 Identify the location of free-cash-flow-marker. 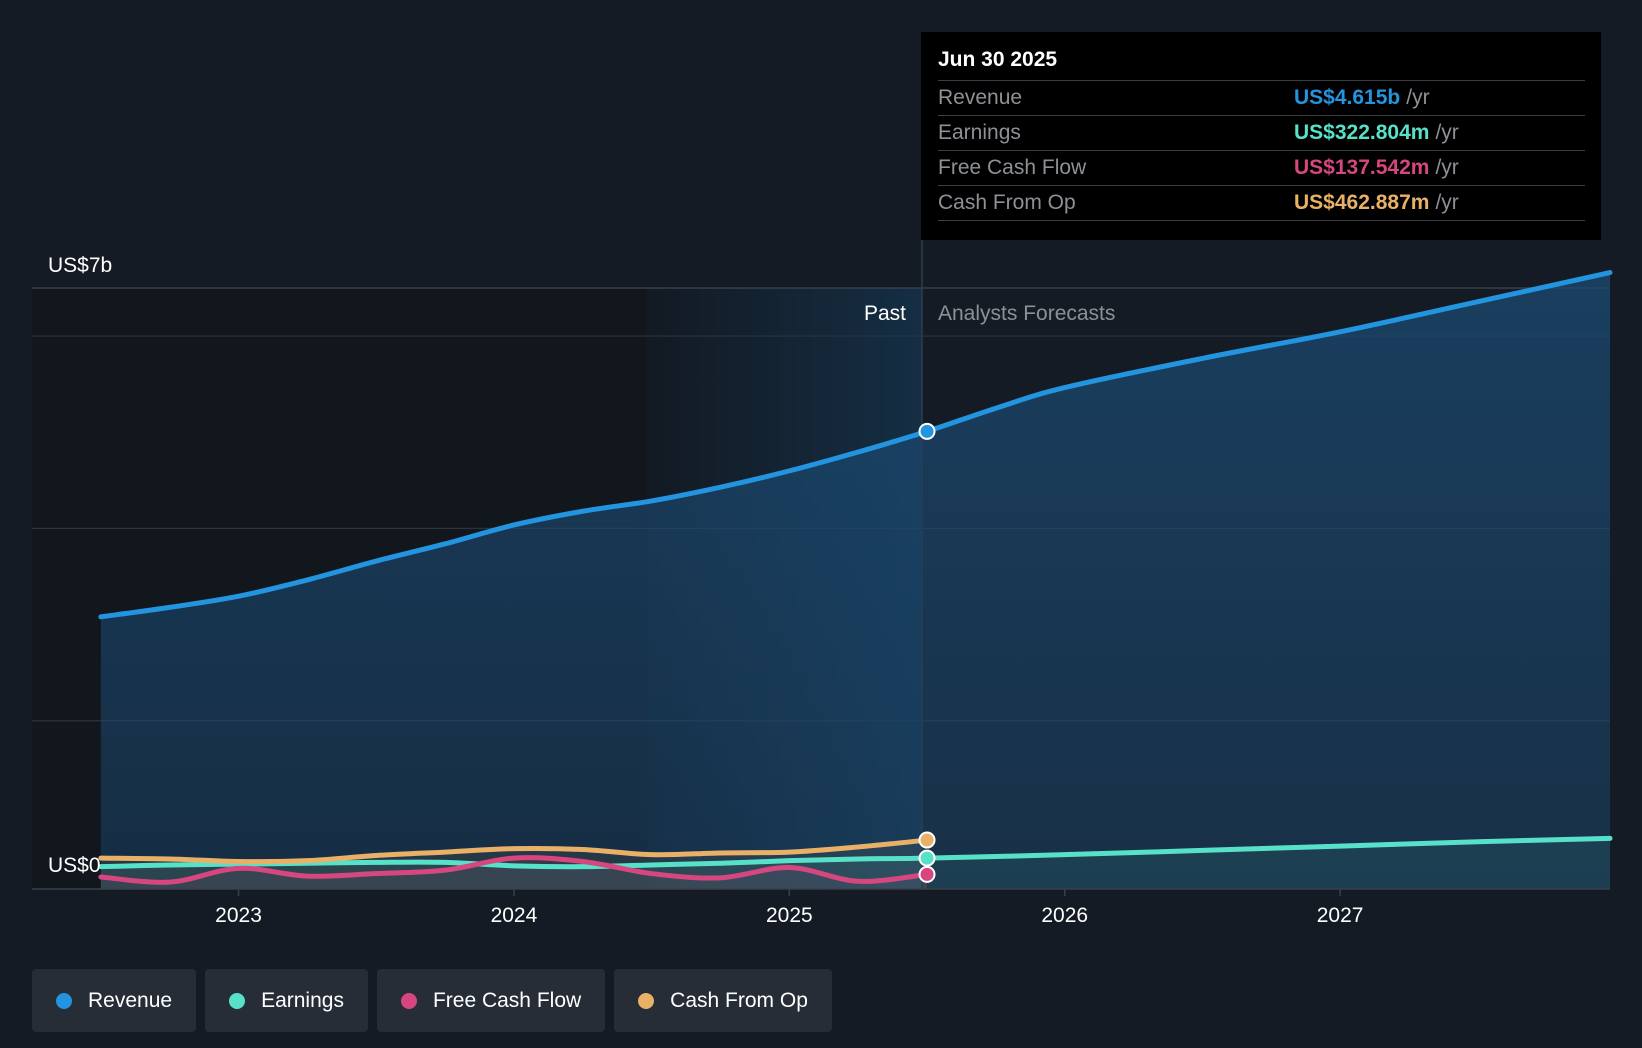
(927, 874).